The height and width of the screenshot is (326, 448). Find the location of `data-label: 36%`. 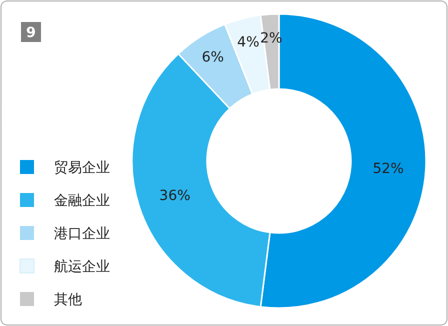

data-label: 36% is located at coordinates (174, 196).